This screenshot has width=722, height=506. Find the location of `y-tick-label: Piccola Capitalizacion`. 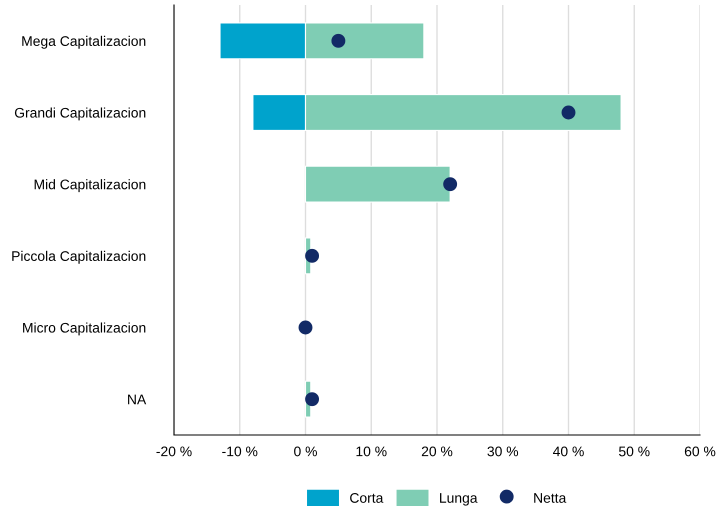

y-tick-label: Piccola Capitalizacion is located at coordinates (79, 257).